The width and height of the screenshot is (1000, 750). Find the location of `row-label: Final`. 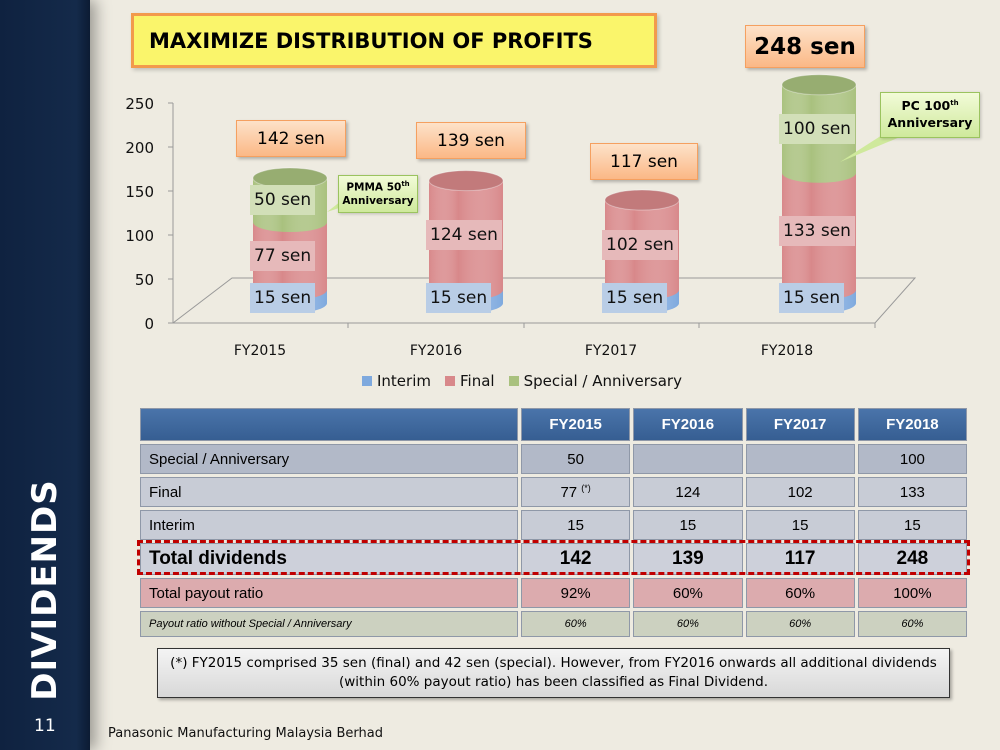

row-label: Final is located at coordinates (329, 492).